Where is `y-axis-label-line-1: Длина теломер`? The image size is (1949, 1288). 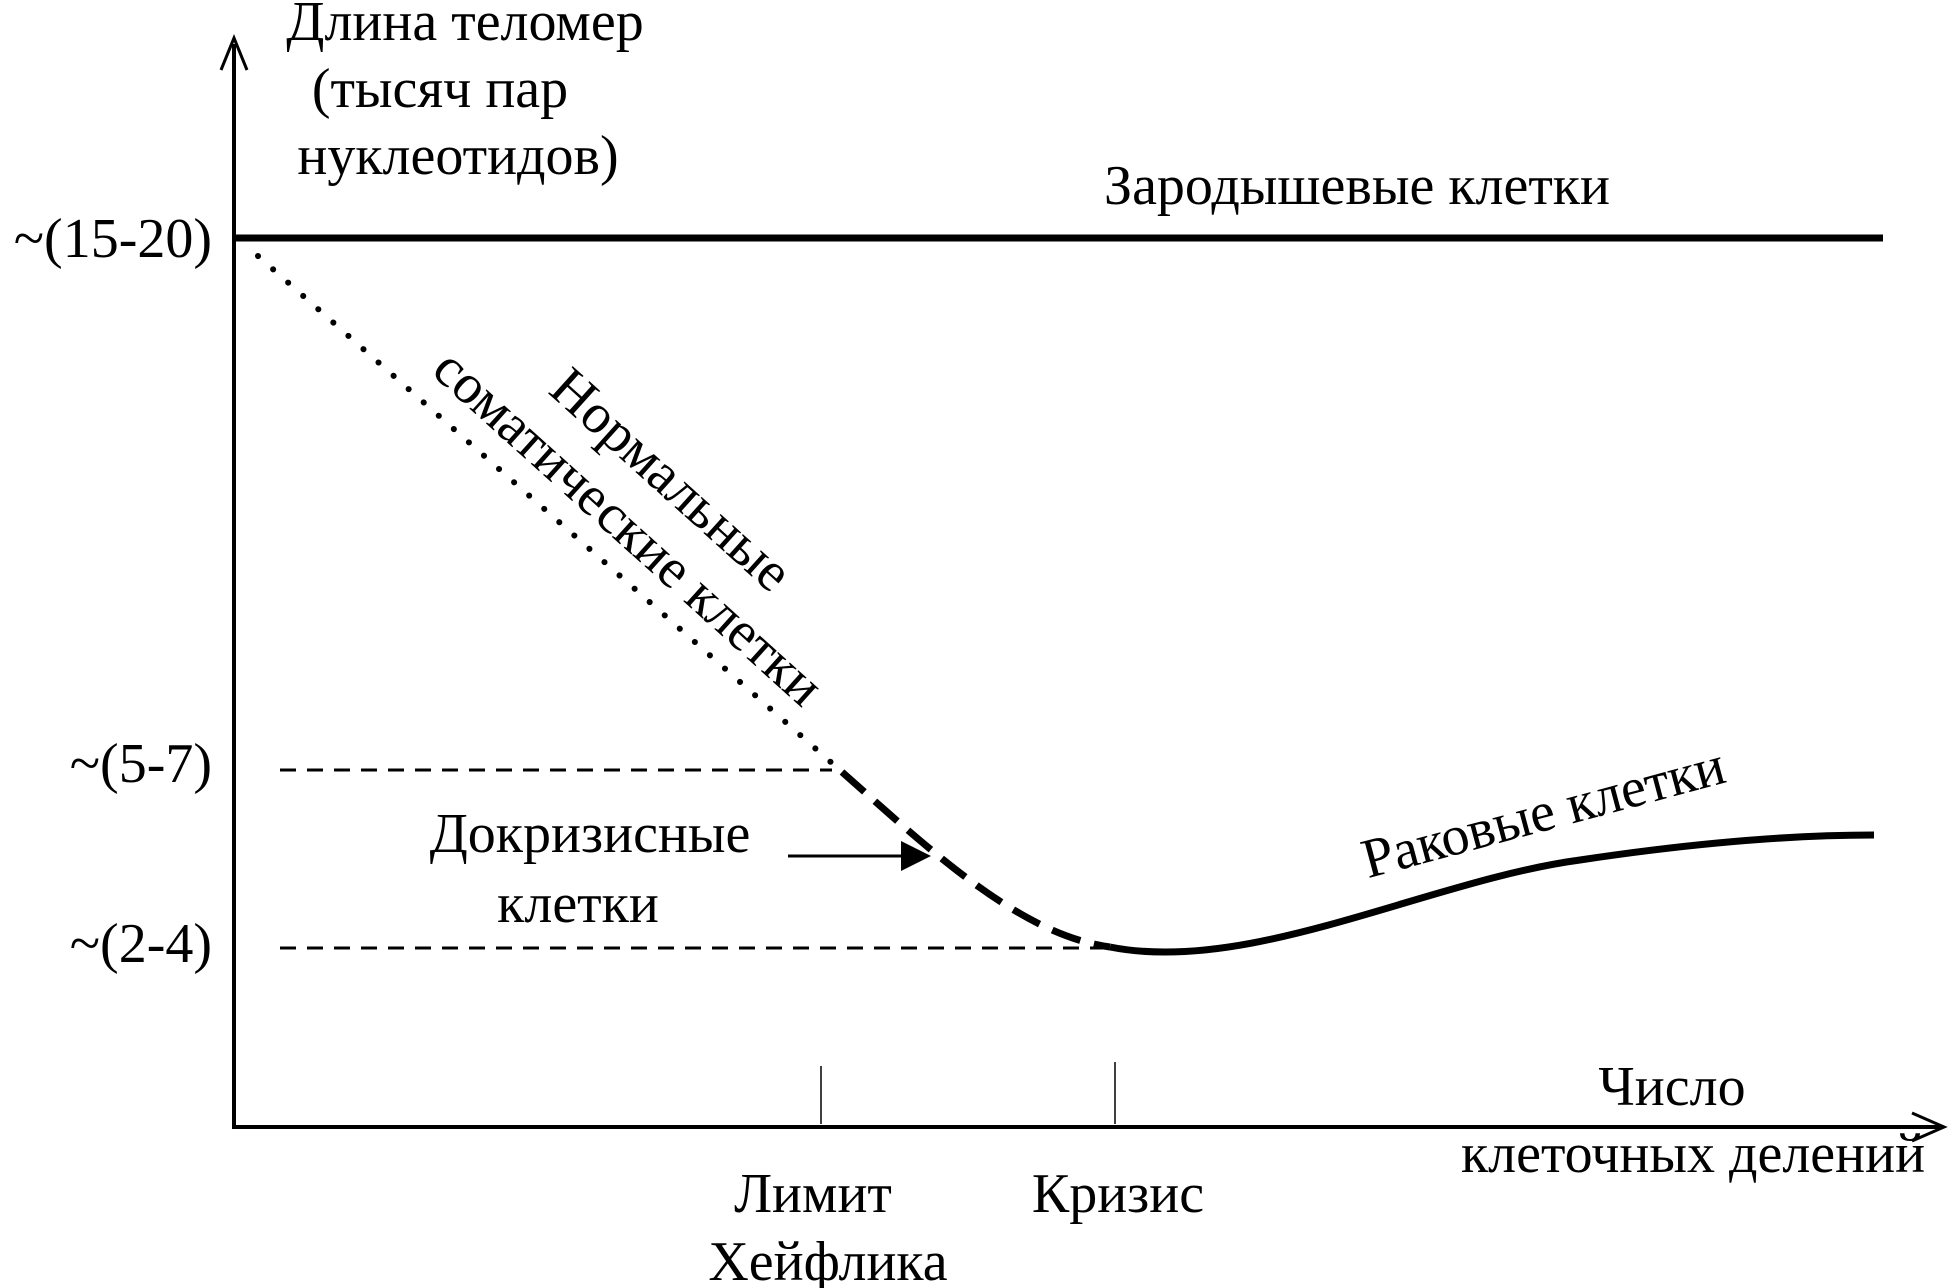
y-axis-label-line-1: Длина теломер is located at coordinates (464, 26).